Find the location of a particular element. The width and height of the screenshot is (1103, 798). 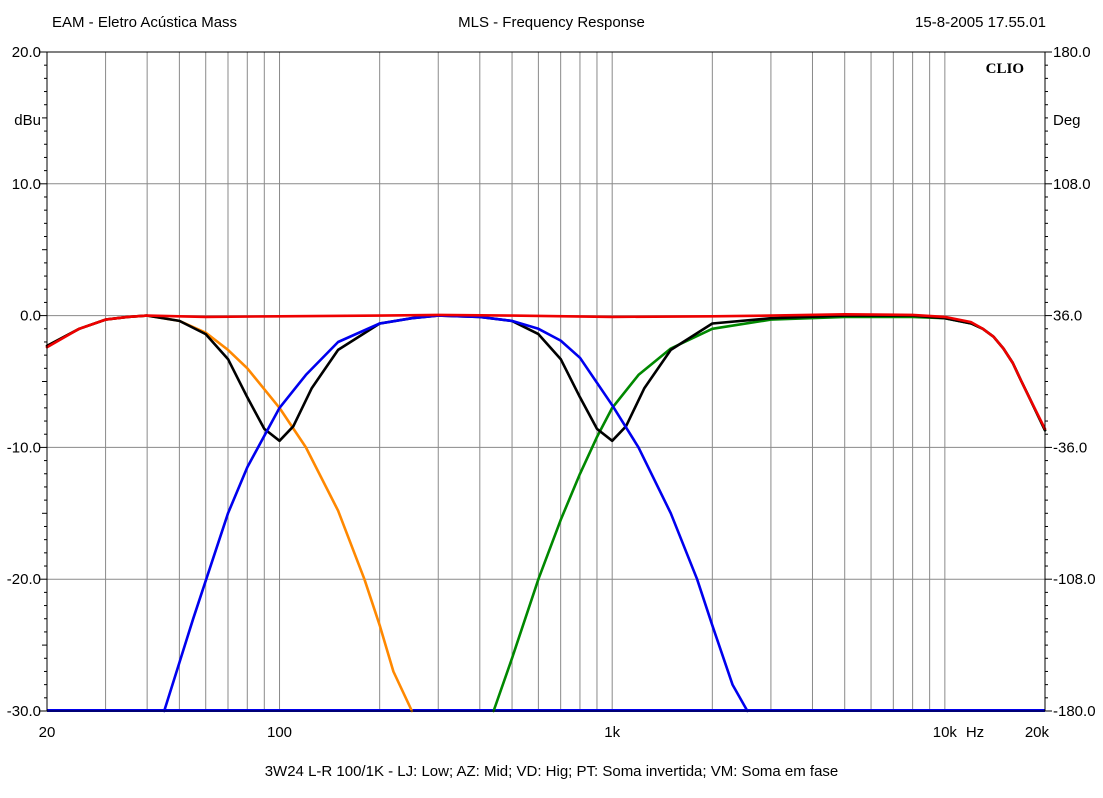

y-axis-right-unit: Deg is located at coordinates (1067, 120).